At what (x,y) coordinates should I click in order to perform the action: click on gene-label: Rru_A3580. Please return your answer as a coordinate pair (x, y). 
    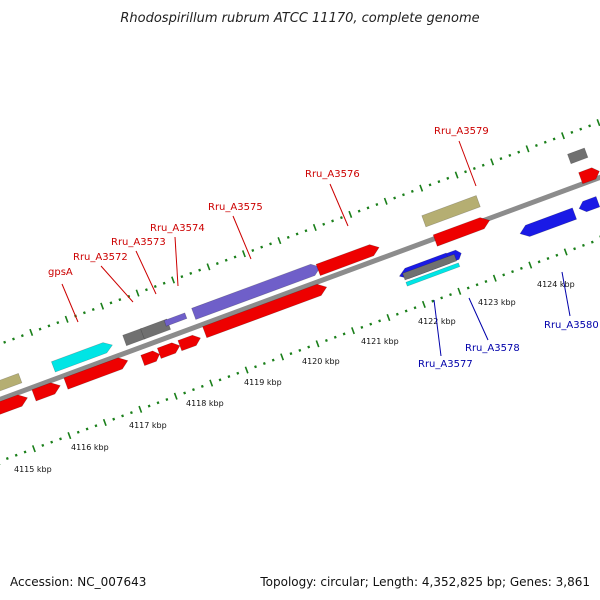
    Looking at the image, I should click on (571, 325).